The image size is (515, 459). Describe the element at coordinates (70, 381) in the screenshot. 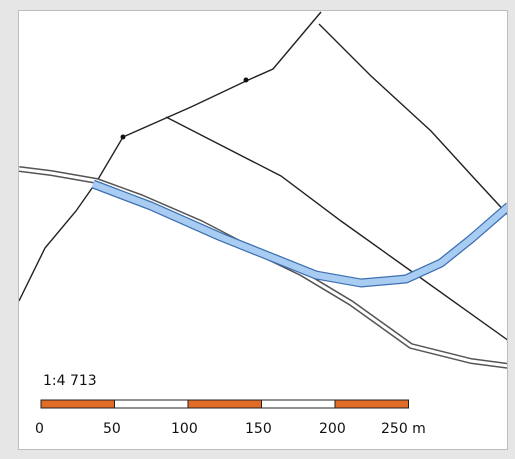

I see `scale-ratio-label: 1:4 713` at that location.